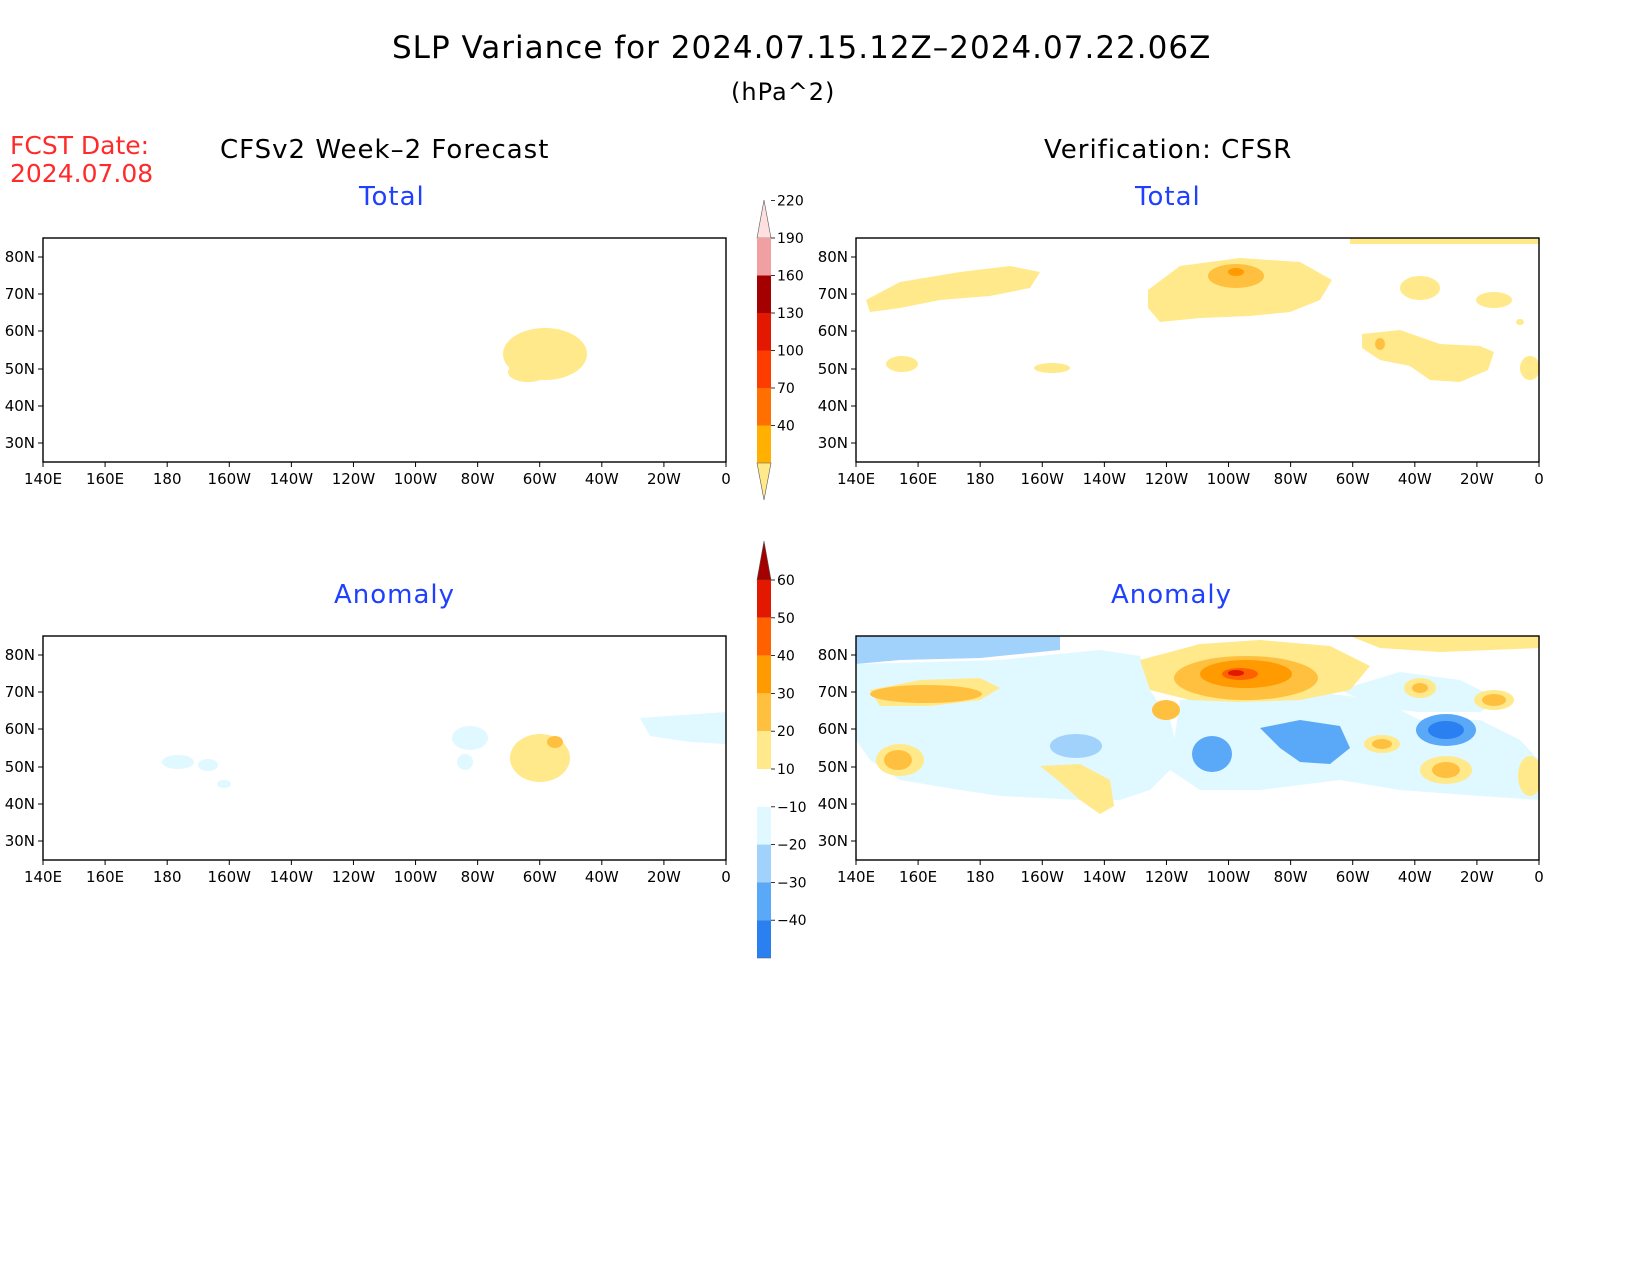 The image size is (1650, 1275). Describe the element at coordinates (786, 619) in the screenshot. I see `colorbar-level-label: 50` at that location.